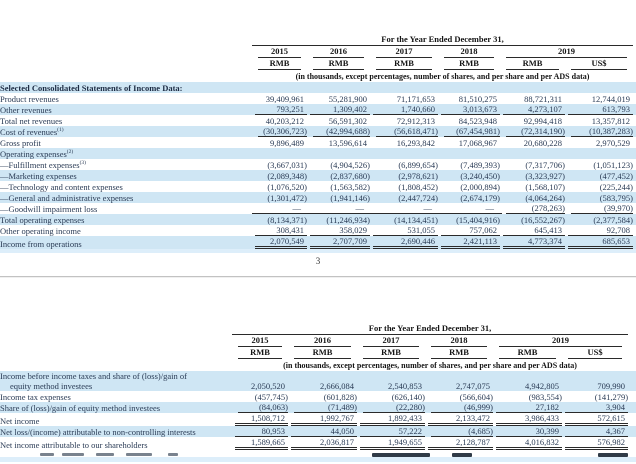 The image size is (636, 464). I want to click on value-cell: 57,222, so click(391, 431).